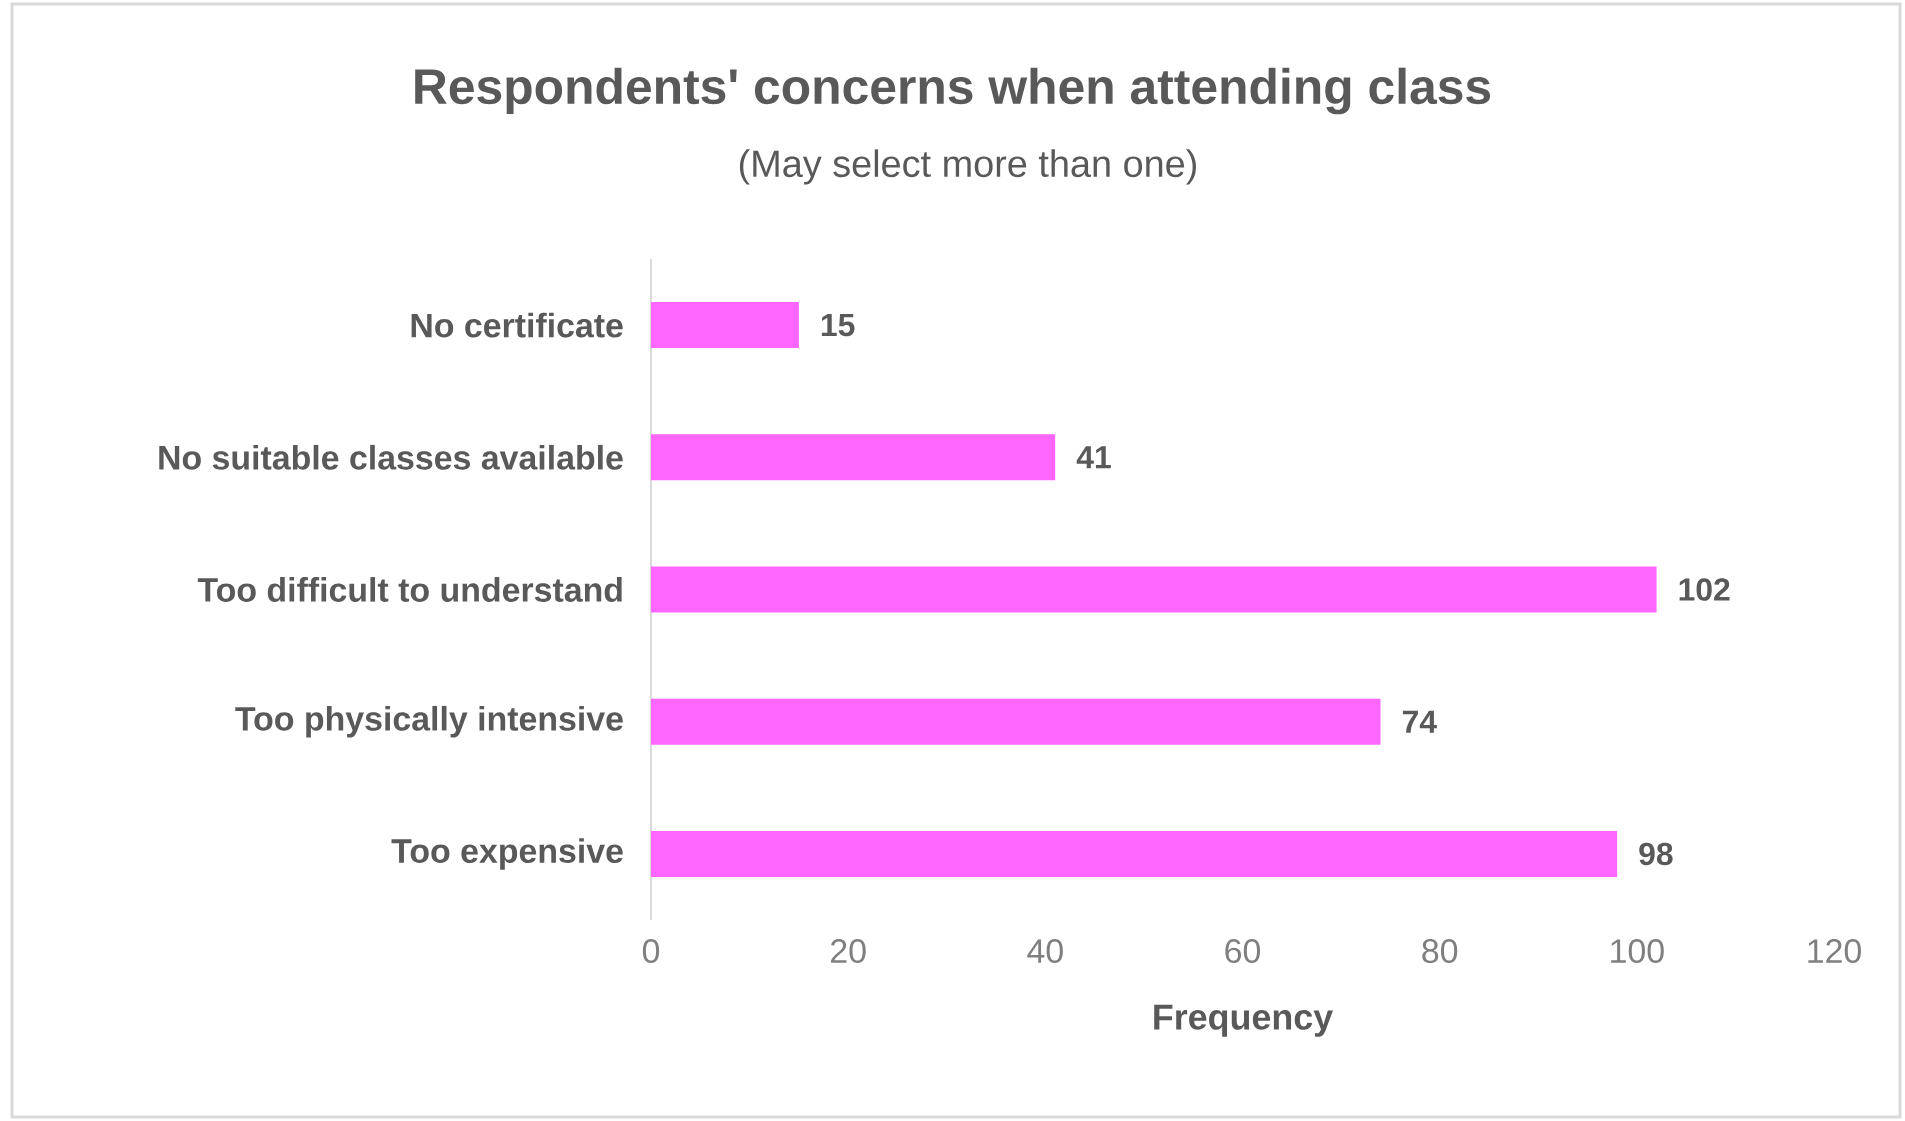 This screenshot has width=1905, height=1121. I want to click on data-label: 15, so click(838, 325).